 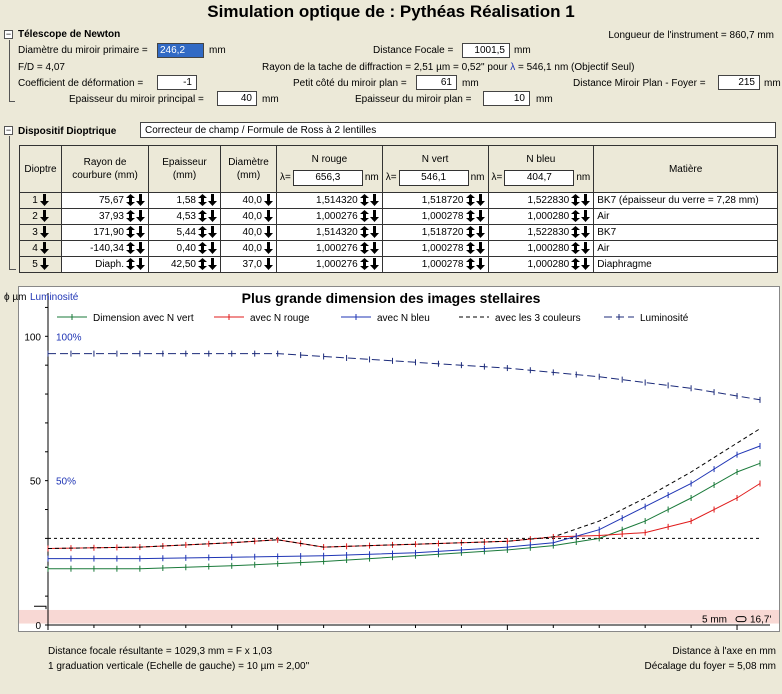 What do you see at coordinates (403, 318) in the screenshot?
I see `legend-label: avec N bleu` at bounding box center [403, 318].